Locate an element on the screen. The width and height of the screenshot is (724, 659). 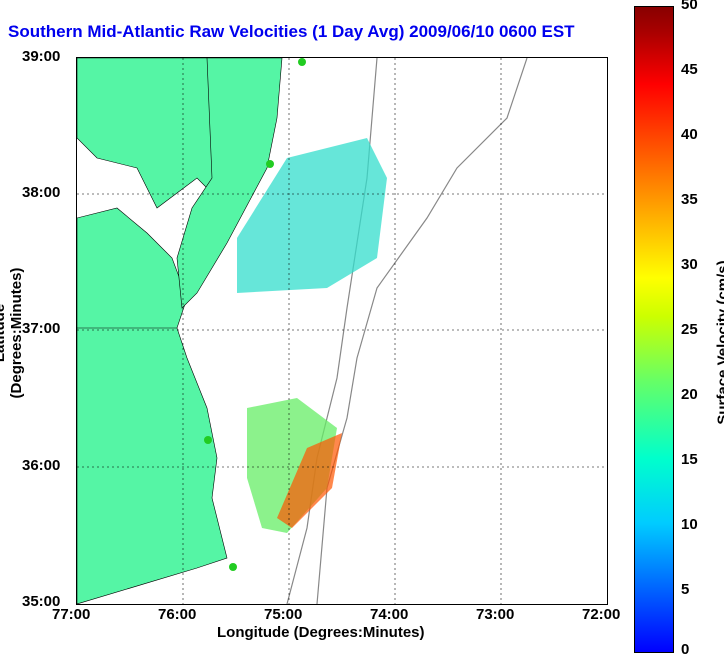
x-tick-label: 77:00 is located at coordinates (71, 614).